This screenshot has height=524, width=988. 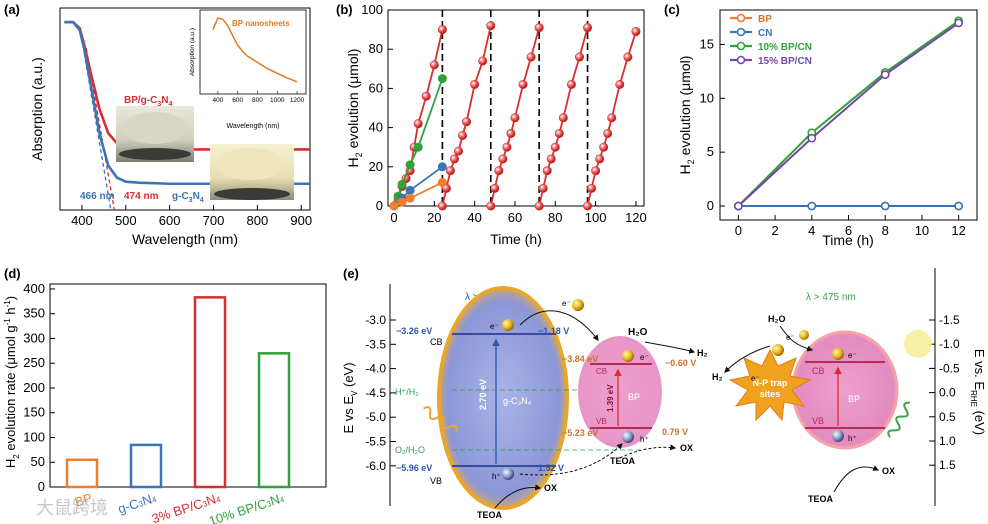 I want to click on c-ylabel: H2 evolution (μmol), so click(x=686, y=115).